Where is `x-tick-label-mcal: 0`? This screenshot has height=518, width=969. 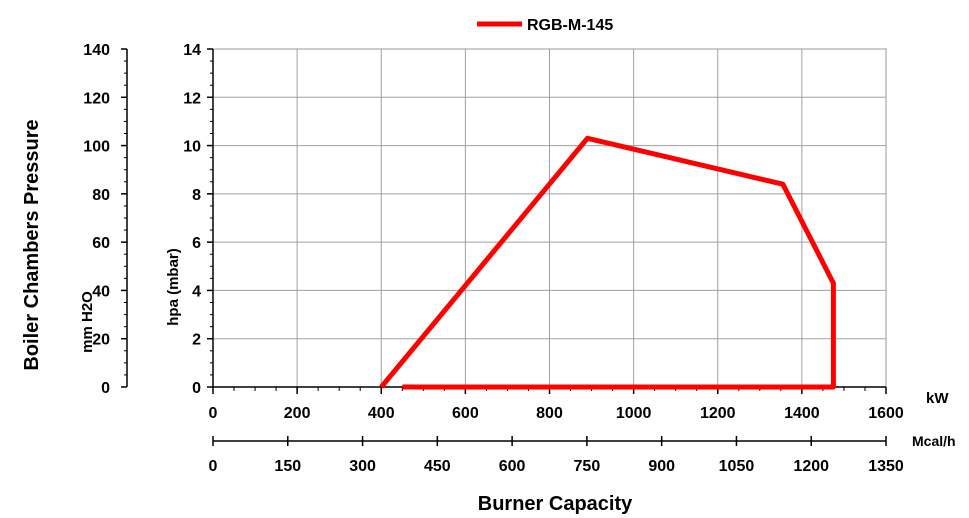 x-tick-label-mcal: 0 is located at coordinates (213, 466).